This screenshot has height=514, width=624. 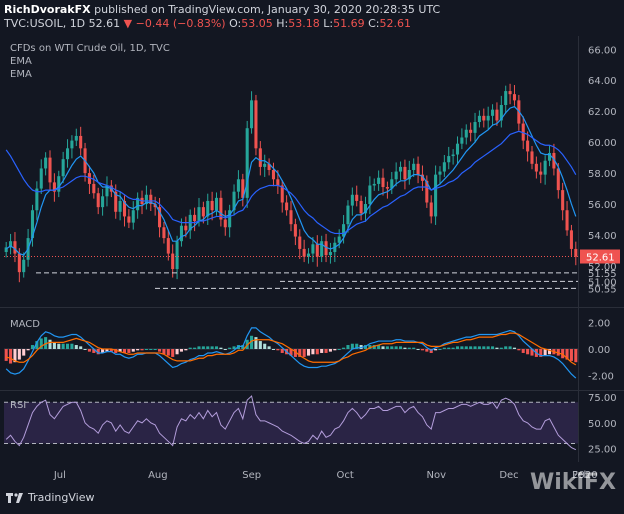 I want to click on macd-line, so click(x=291, y=353).